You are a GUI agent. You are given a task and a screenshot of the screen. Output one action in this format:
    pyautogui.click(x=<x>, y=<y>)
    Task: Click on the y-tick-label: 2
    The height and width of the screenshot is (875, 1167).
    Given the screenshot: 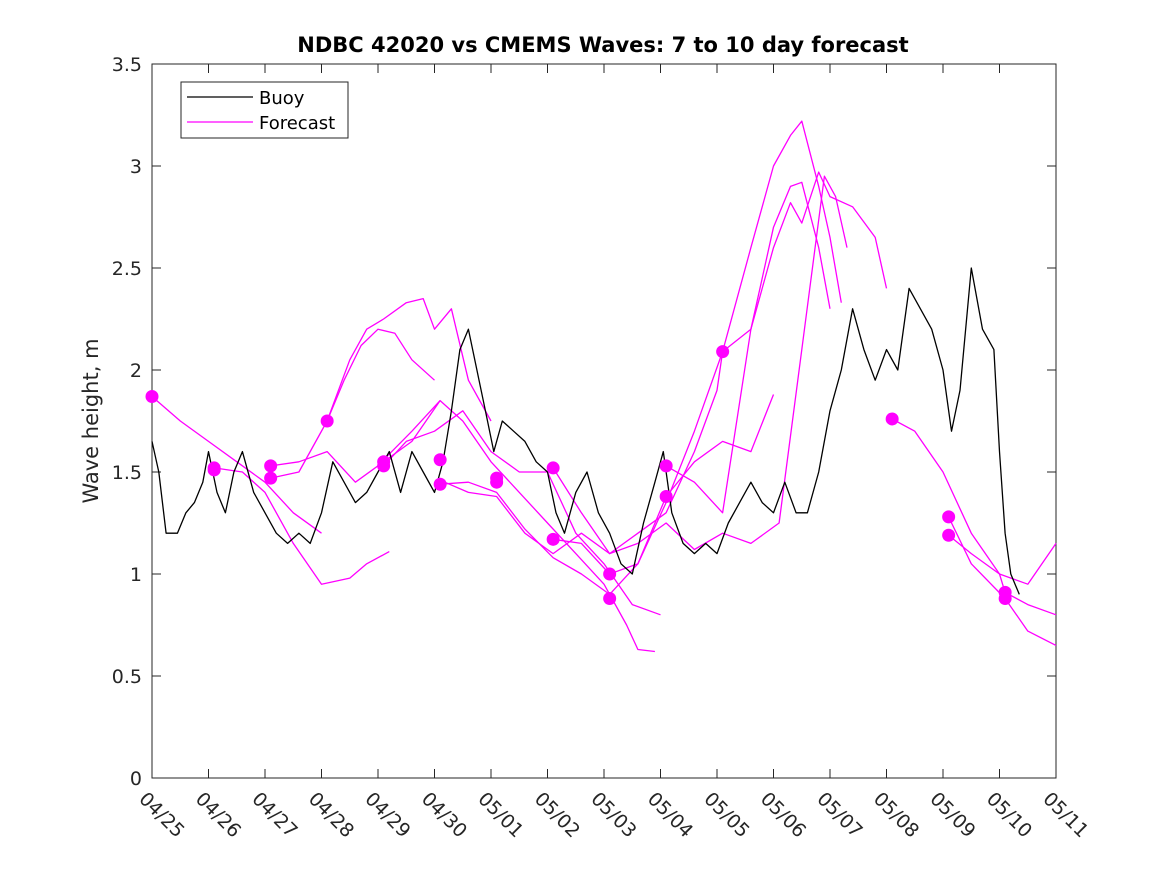 What is the action you would take?
    pyautogui.click(x=136, y=371)
    